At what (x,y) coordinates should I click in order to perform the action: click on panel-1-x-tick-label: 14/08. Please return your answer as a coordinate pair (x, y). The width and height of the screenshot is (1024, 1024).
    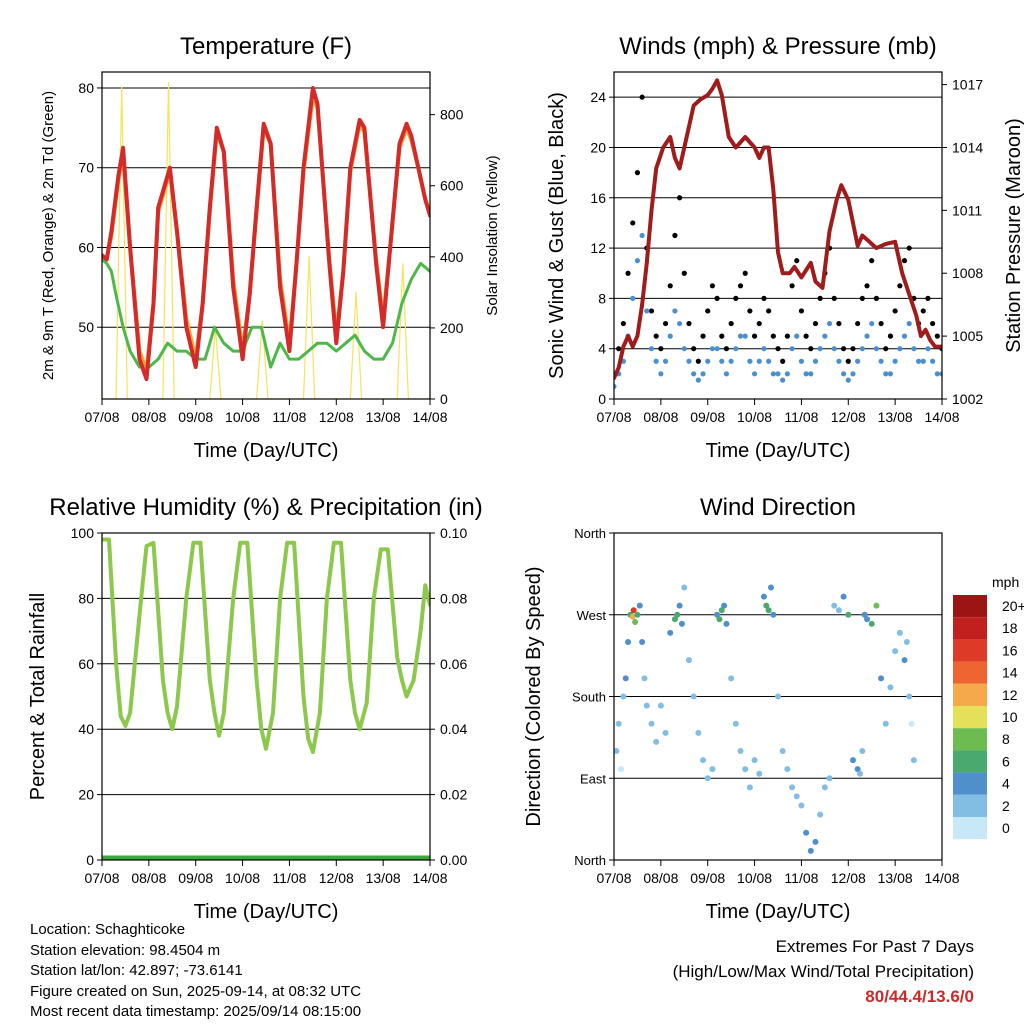
    Looking at the image, I should click on (429, 417).